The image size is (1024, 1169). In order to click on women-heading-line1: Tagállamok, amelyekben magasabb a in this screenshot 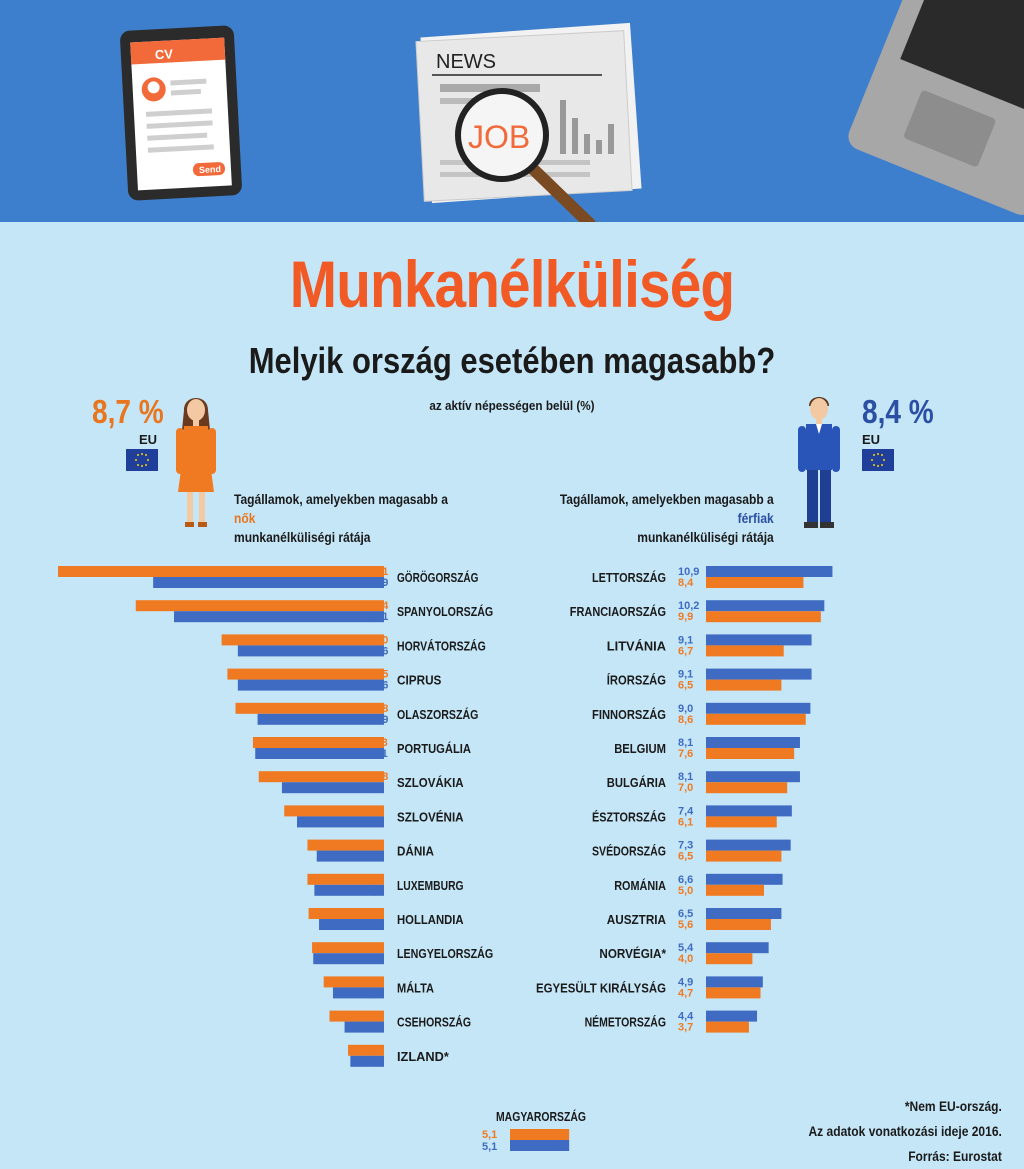, I will do `click(341, 499)`.